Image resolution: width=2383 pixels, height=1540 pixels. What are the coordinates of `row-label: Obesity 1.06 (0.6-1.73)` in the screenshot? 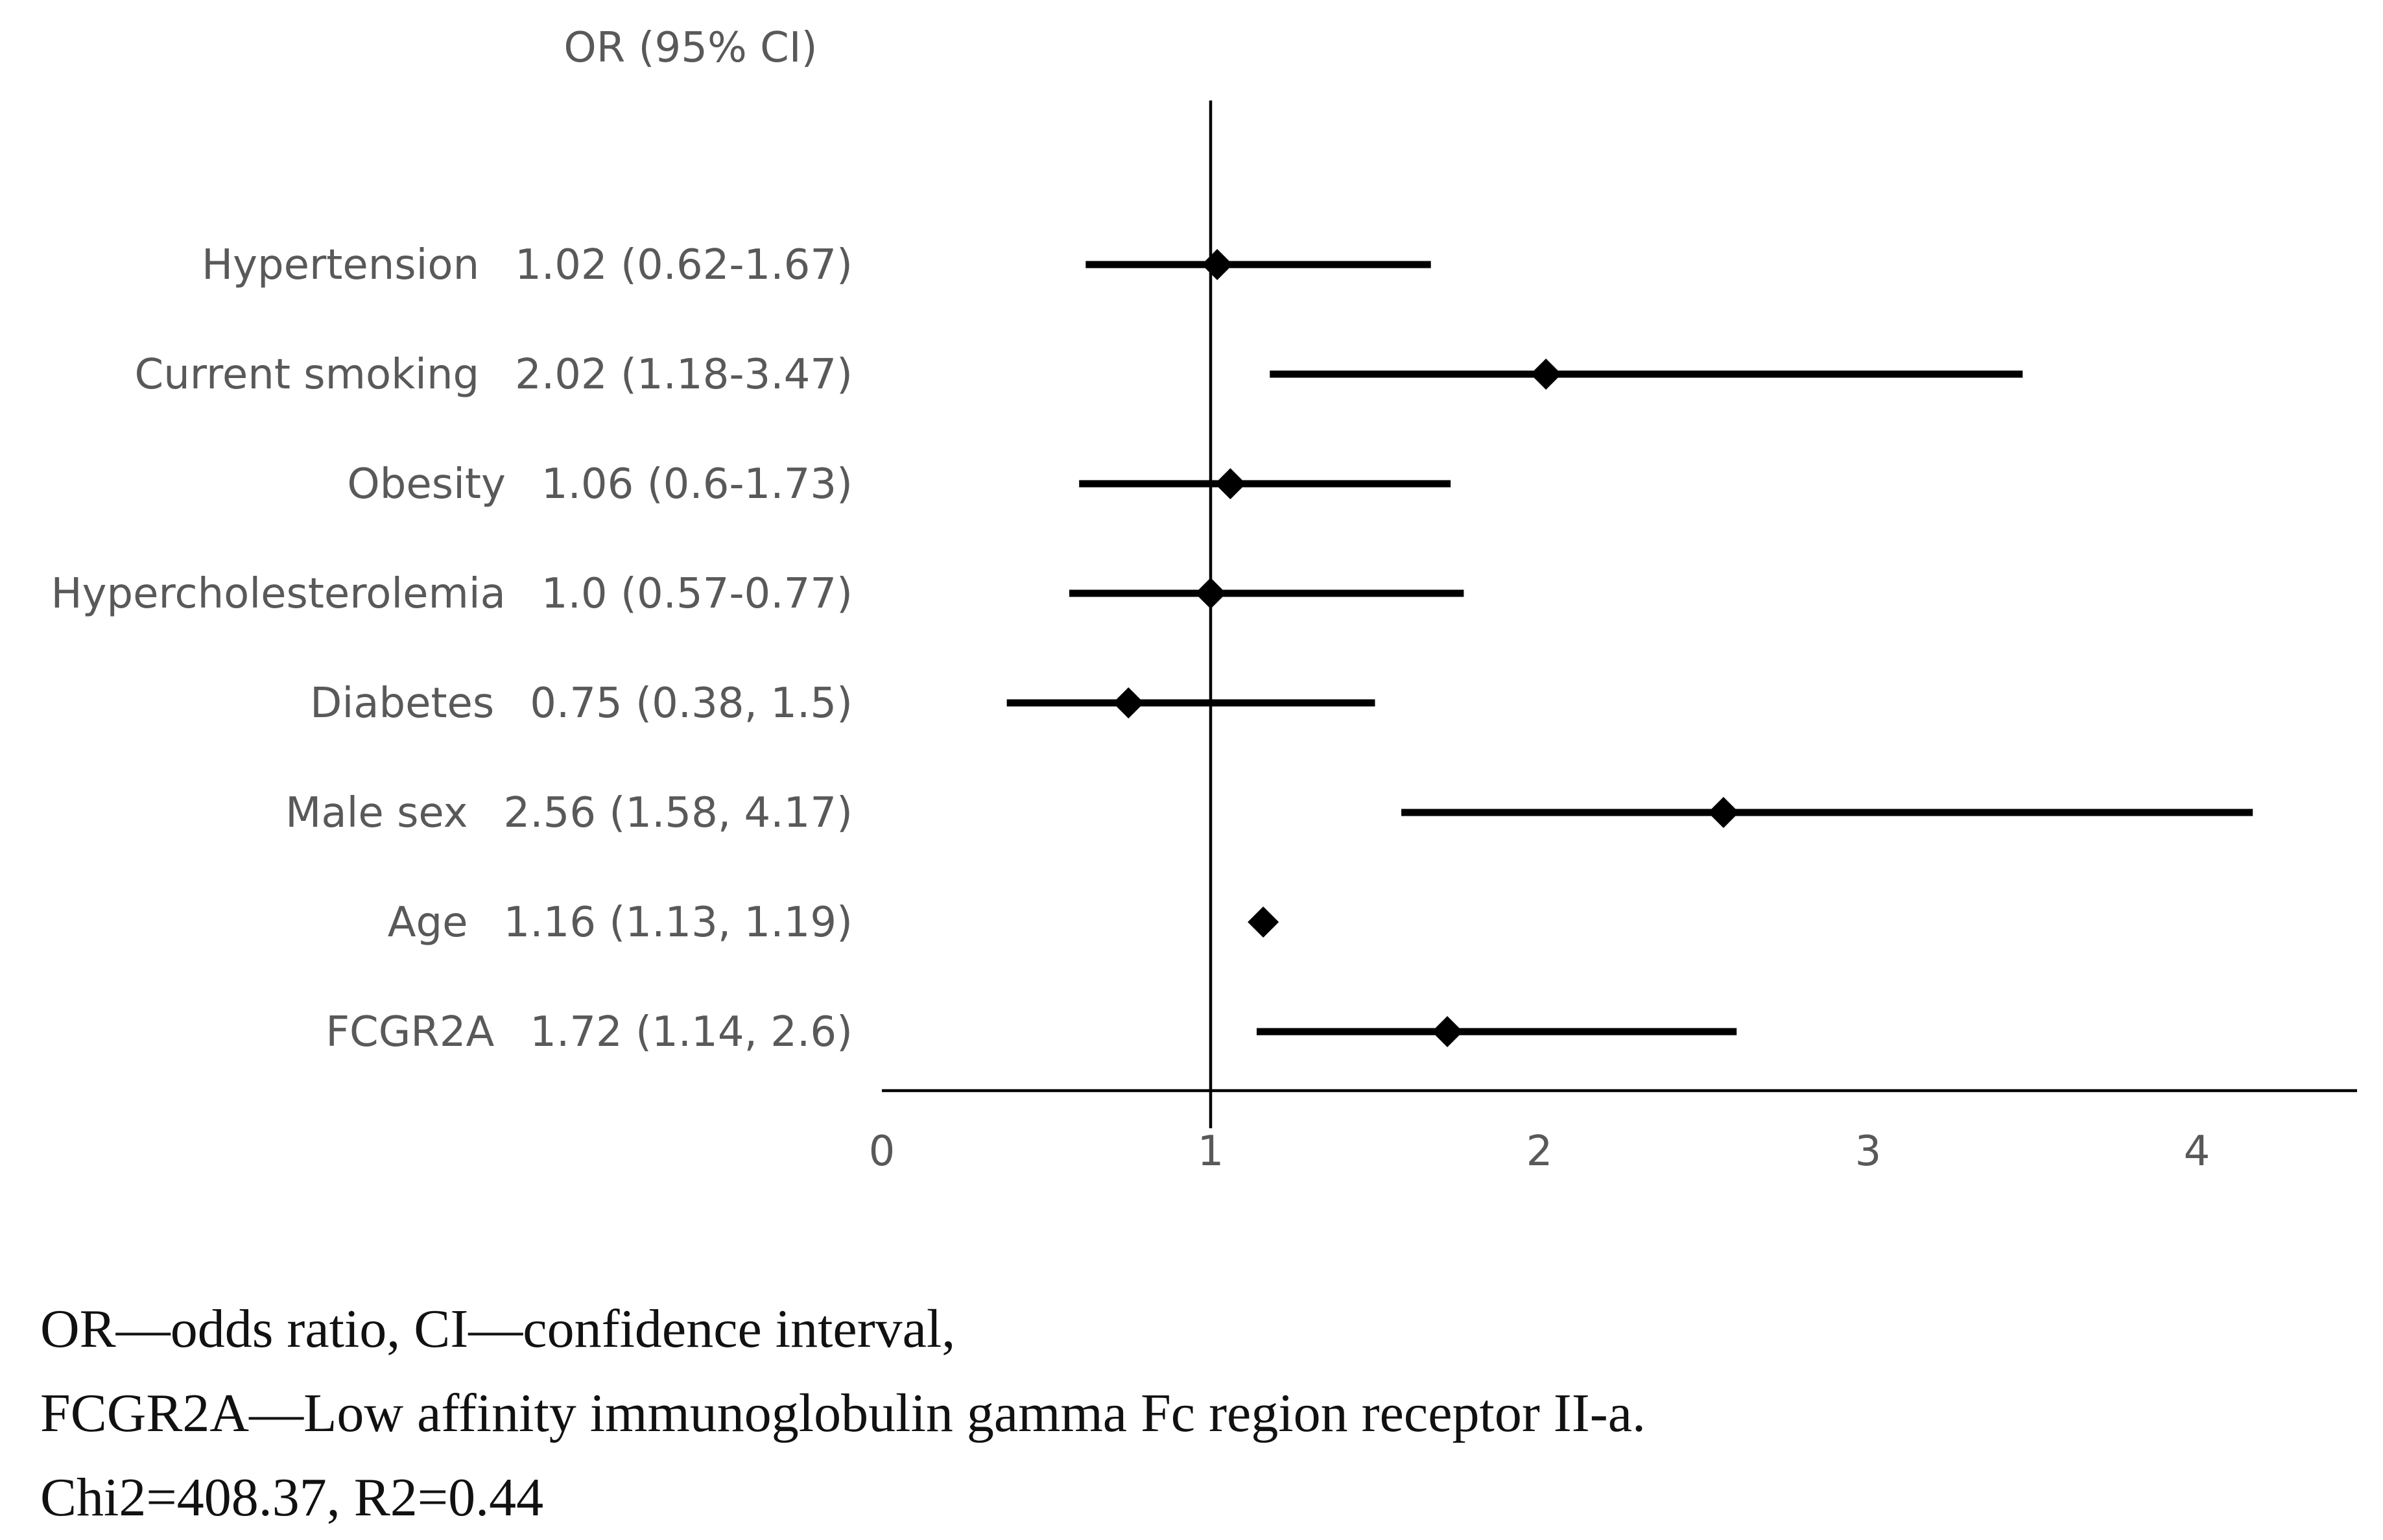 It's located at (600, 484).